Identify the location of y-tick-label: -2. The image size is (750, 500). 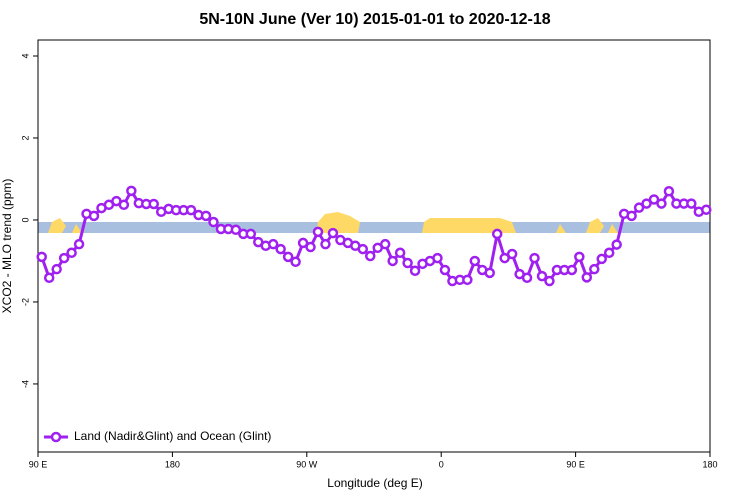
(25, 302).